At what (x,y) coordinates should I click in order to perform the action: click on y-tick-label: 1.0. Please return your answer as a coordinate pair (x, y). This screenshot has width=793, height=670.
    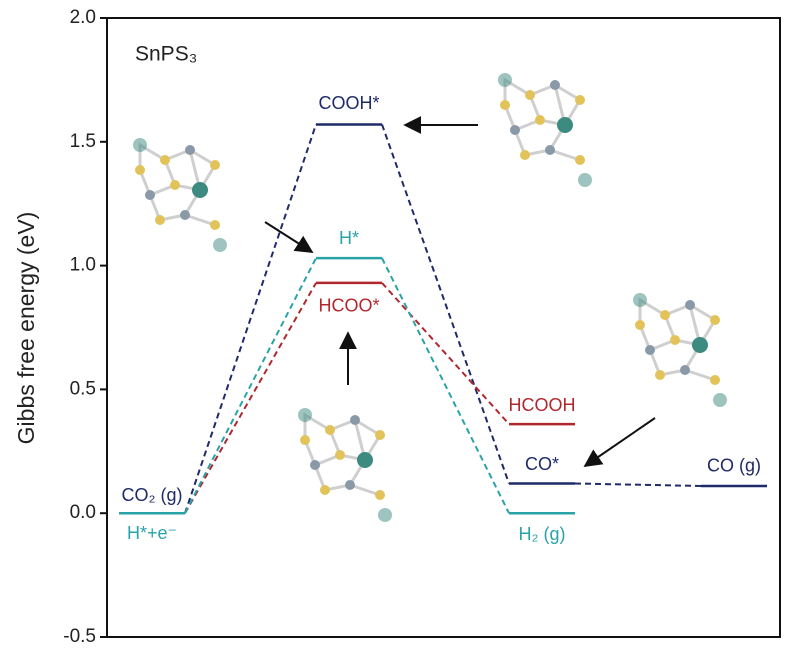
    Looking at the image, I should click on (83, 265).